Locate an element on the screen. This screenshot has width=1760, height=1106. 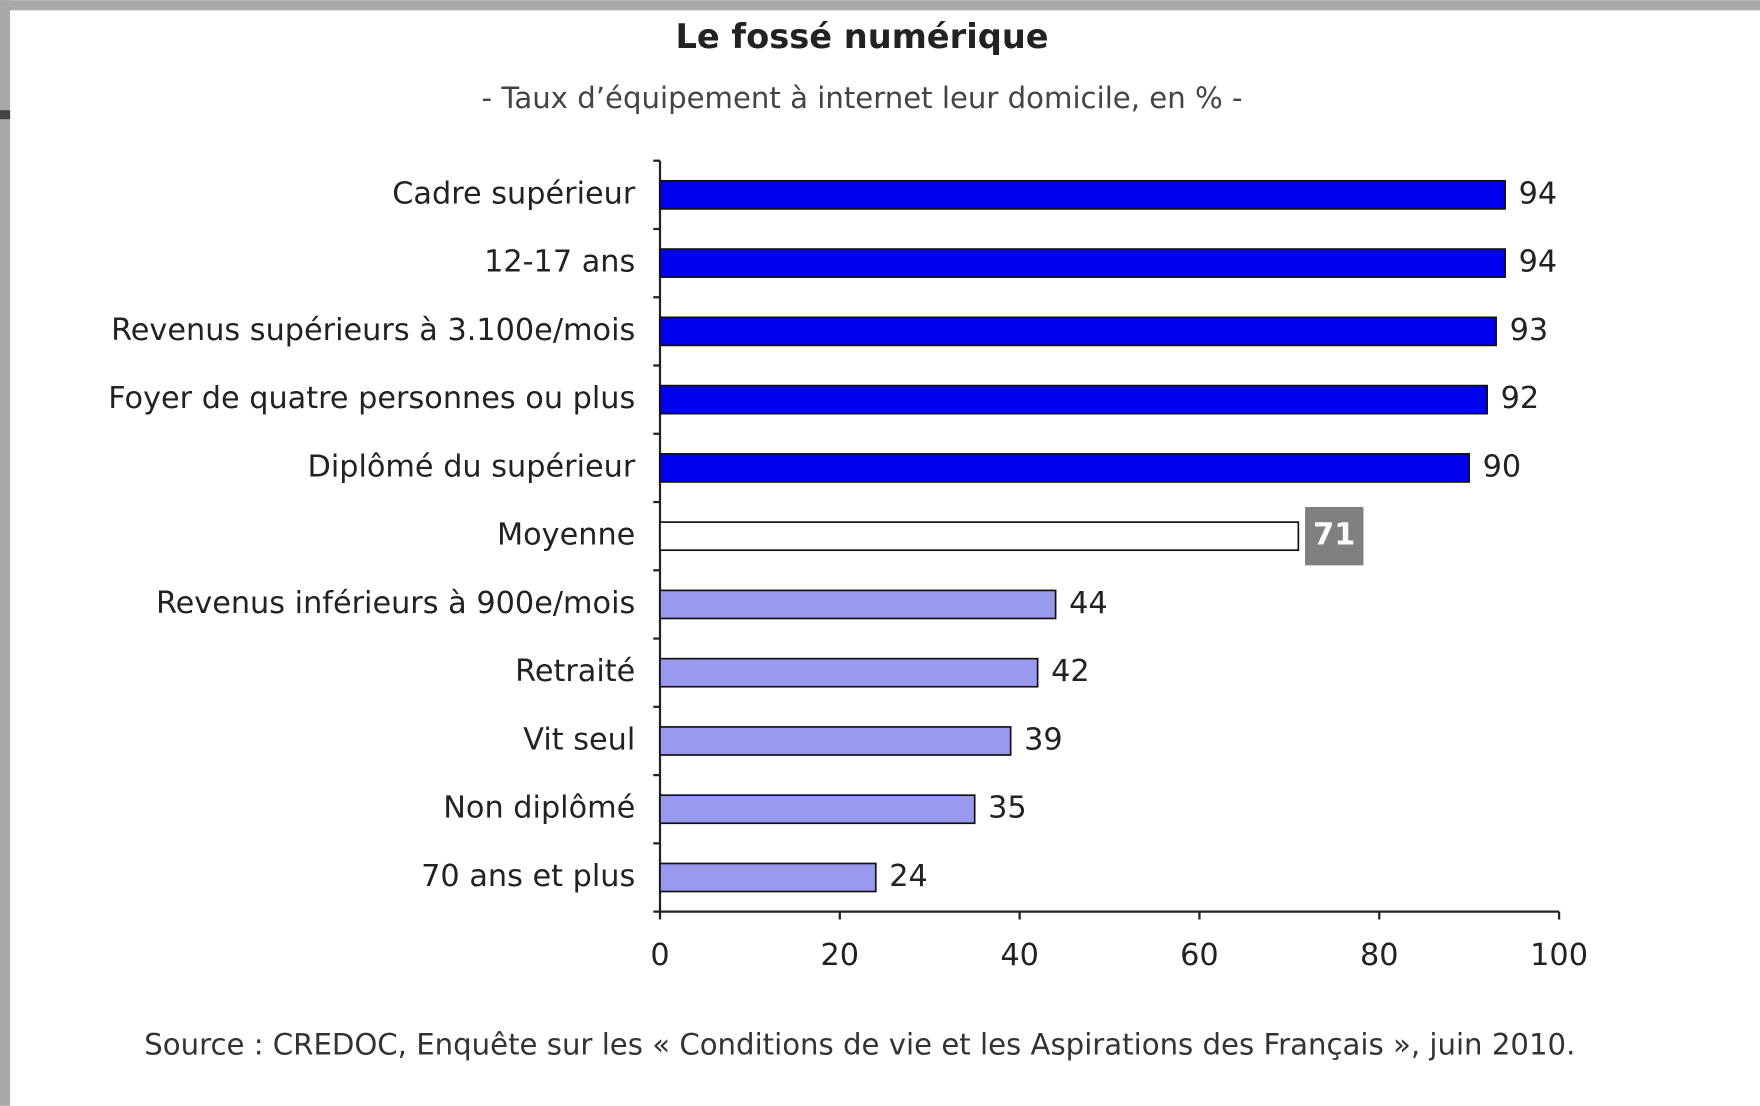
frame-top is located at coordinates (880, 5).